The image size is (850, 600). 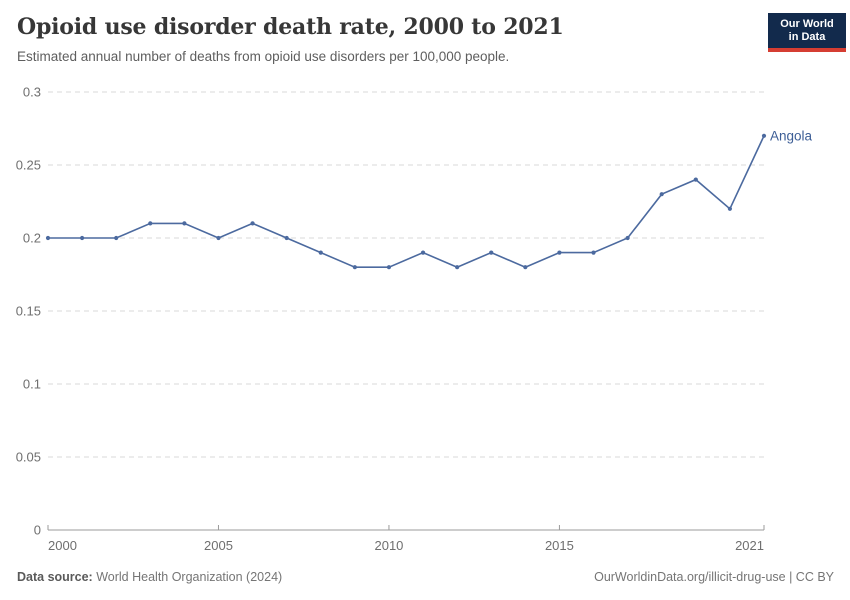 What do you see at coordinates (388, 545) in the screenshot?
I see `x-tick-label: 2010` at bounding box center [388, 545].